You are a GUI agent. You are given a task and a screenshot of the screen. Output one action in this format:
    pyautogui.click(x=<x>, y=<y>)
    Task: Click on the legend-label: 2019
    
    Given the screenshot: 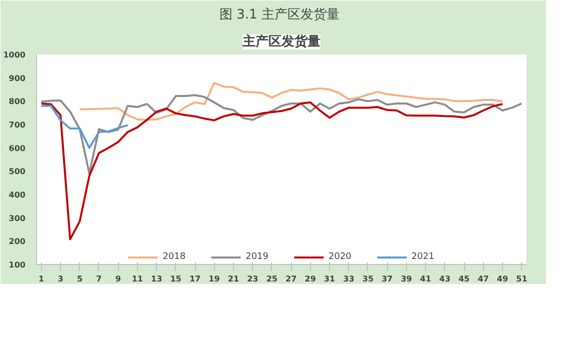 What is the action you would take?
    pyautogui.click(x=257, y=257)
    